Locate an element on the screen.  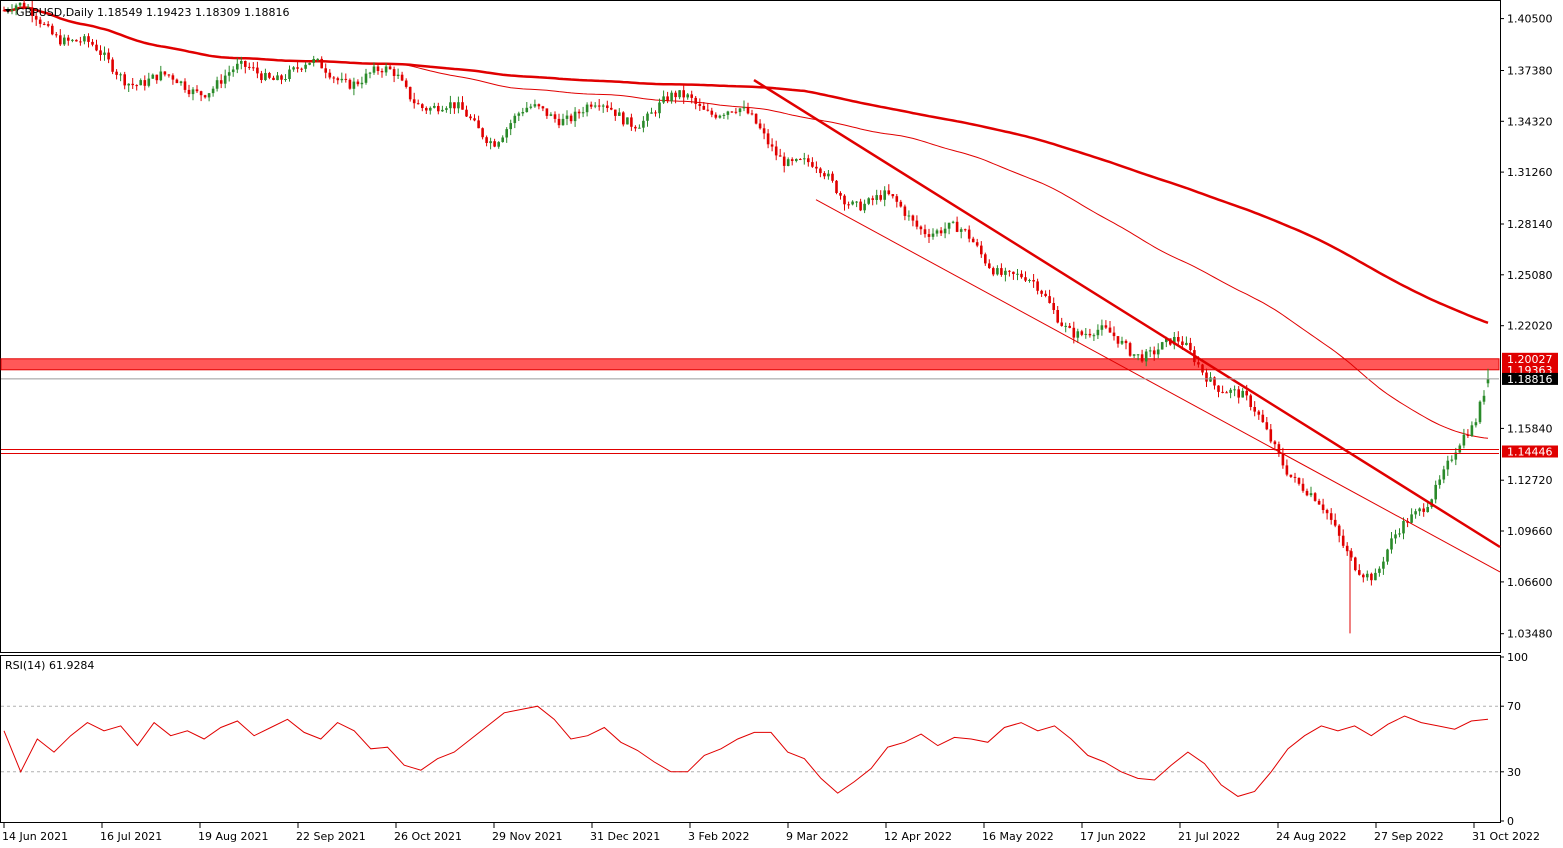
svg-text: 0 is located at coordinates (1510, 821).